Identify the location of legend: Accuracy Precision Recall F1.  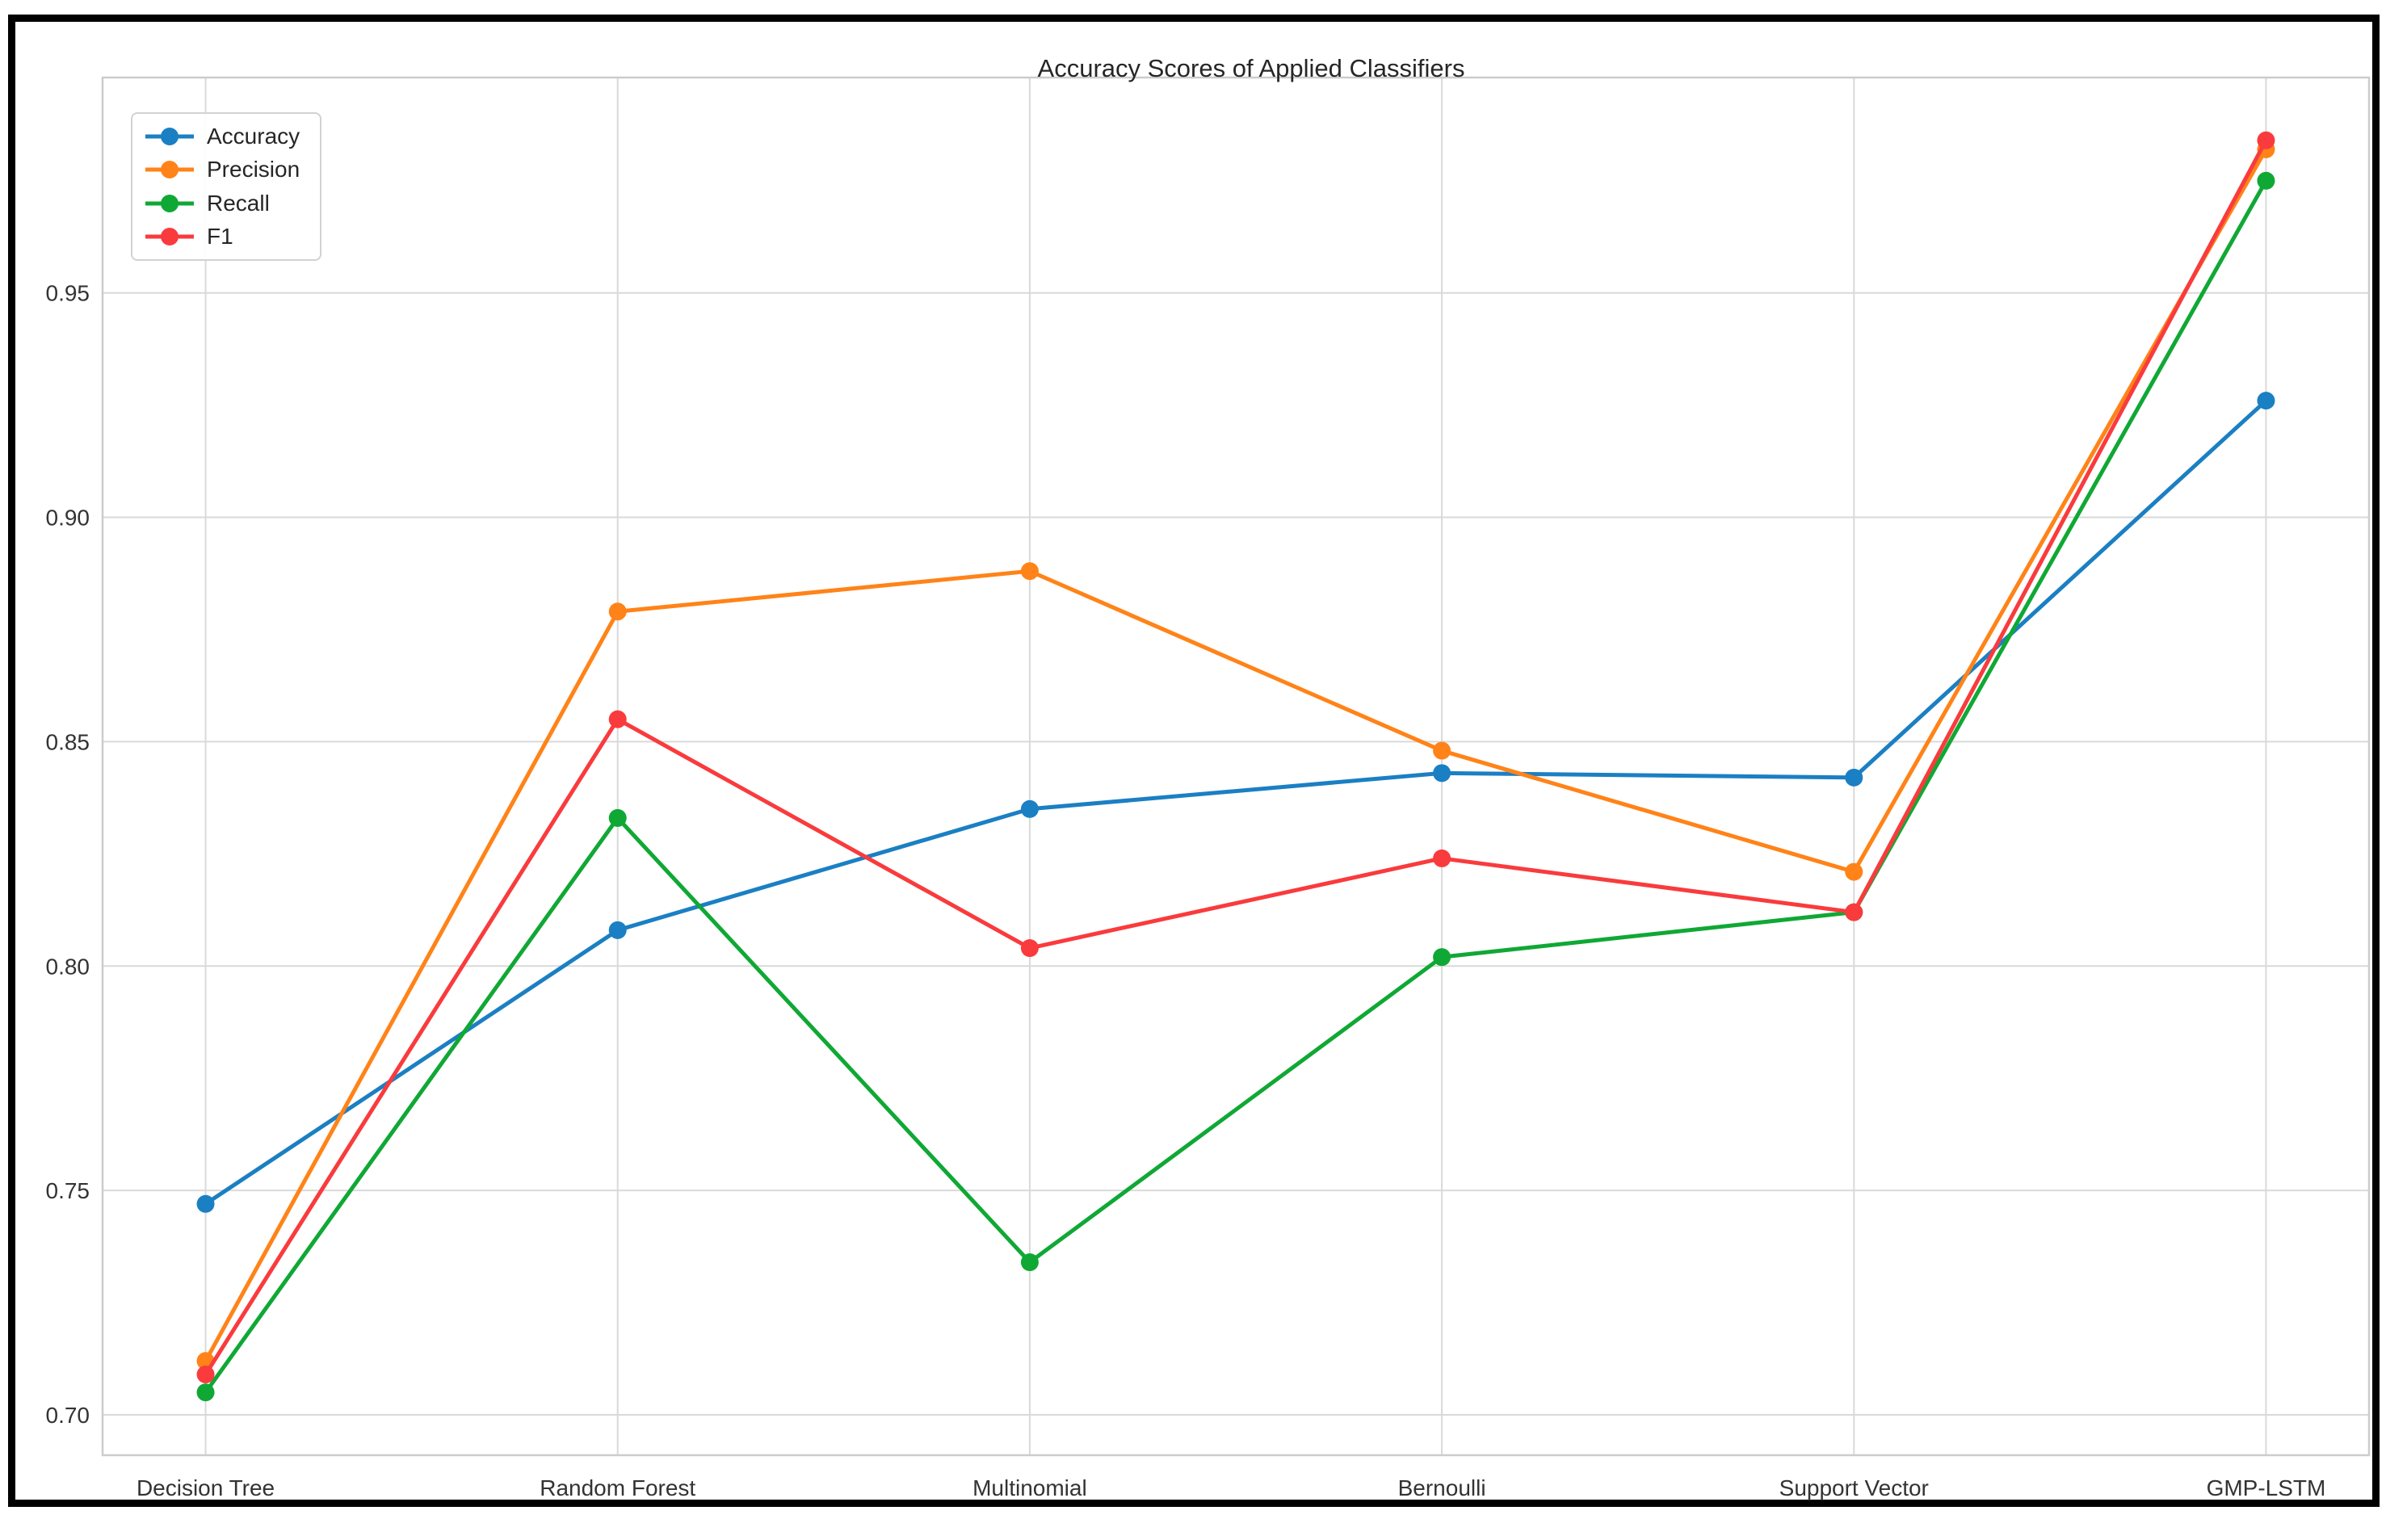
(226, 186).